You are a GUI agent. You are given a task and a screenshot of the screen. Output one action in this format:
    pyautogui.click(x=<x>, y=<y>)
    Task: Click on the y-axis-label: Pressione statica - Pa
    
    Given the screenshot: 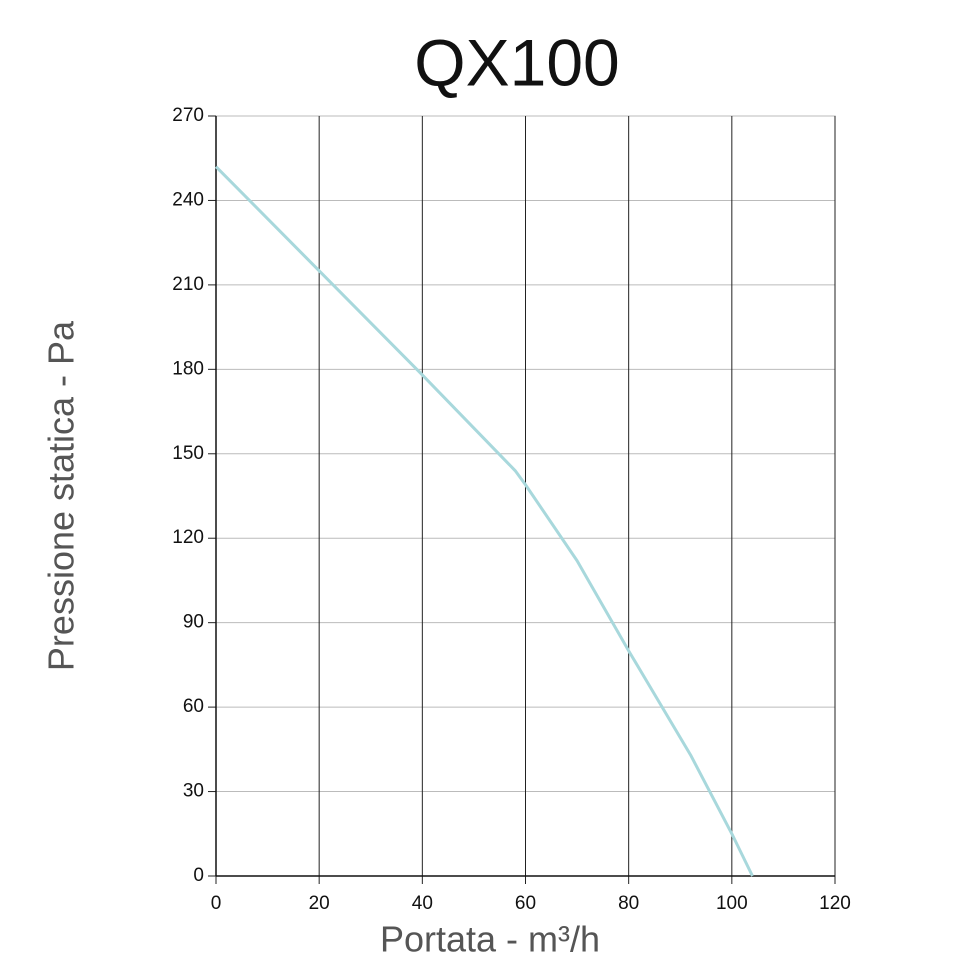 What is the action you would take?
    pyautogui.click(x=61, y=495)
    